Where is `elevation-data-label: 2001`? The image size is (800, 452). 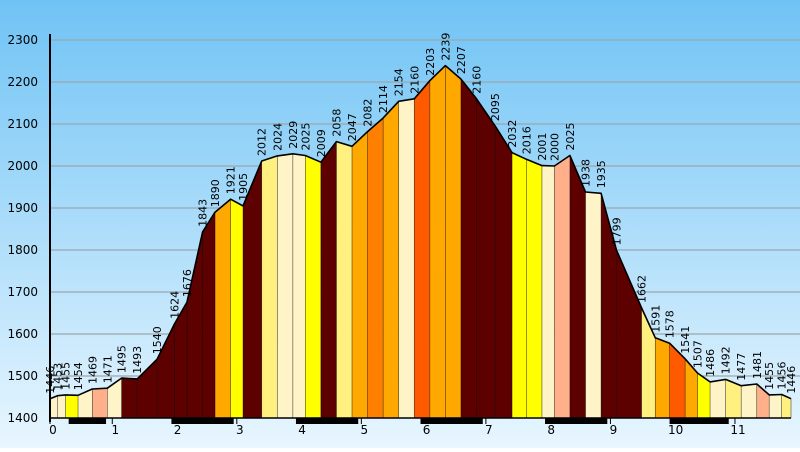
elevation-data-label: 2001 is located at coordinates (542, 147).